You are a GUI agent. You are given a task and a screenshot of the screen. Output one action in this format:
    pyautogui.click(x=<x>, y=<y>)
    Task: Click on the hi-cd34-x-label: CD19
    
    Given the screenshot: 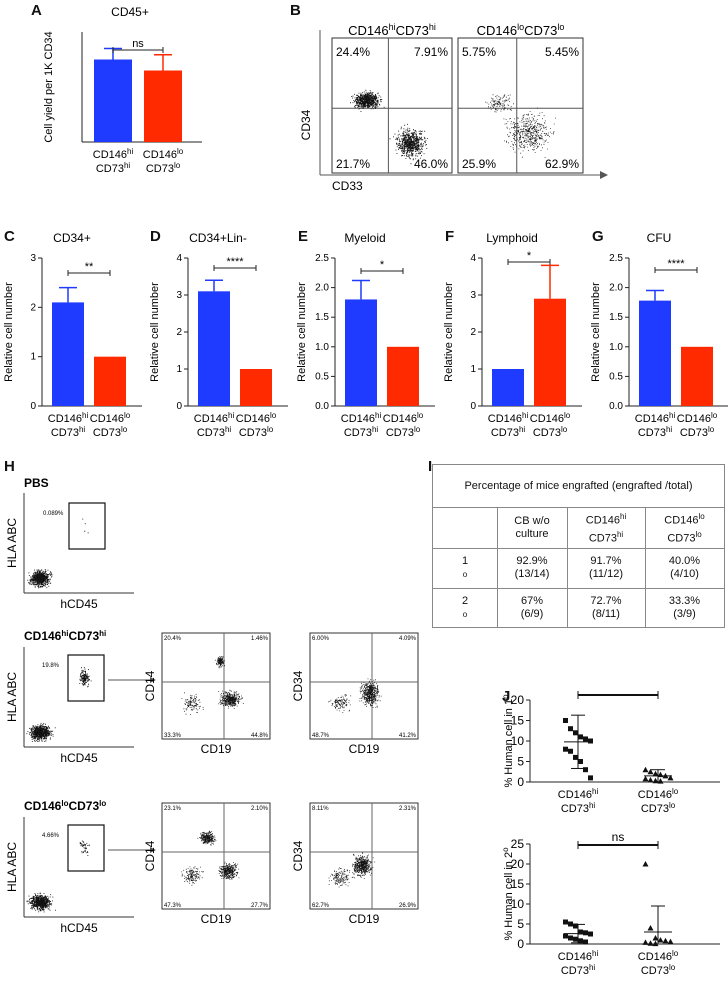 What is the action you would take?
    pyautogui.click(x=364, y=749)
    